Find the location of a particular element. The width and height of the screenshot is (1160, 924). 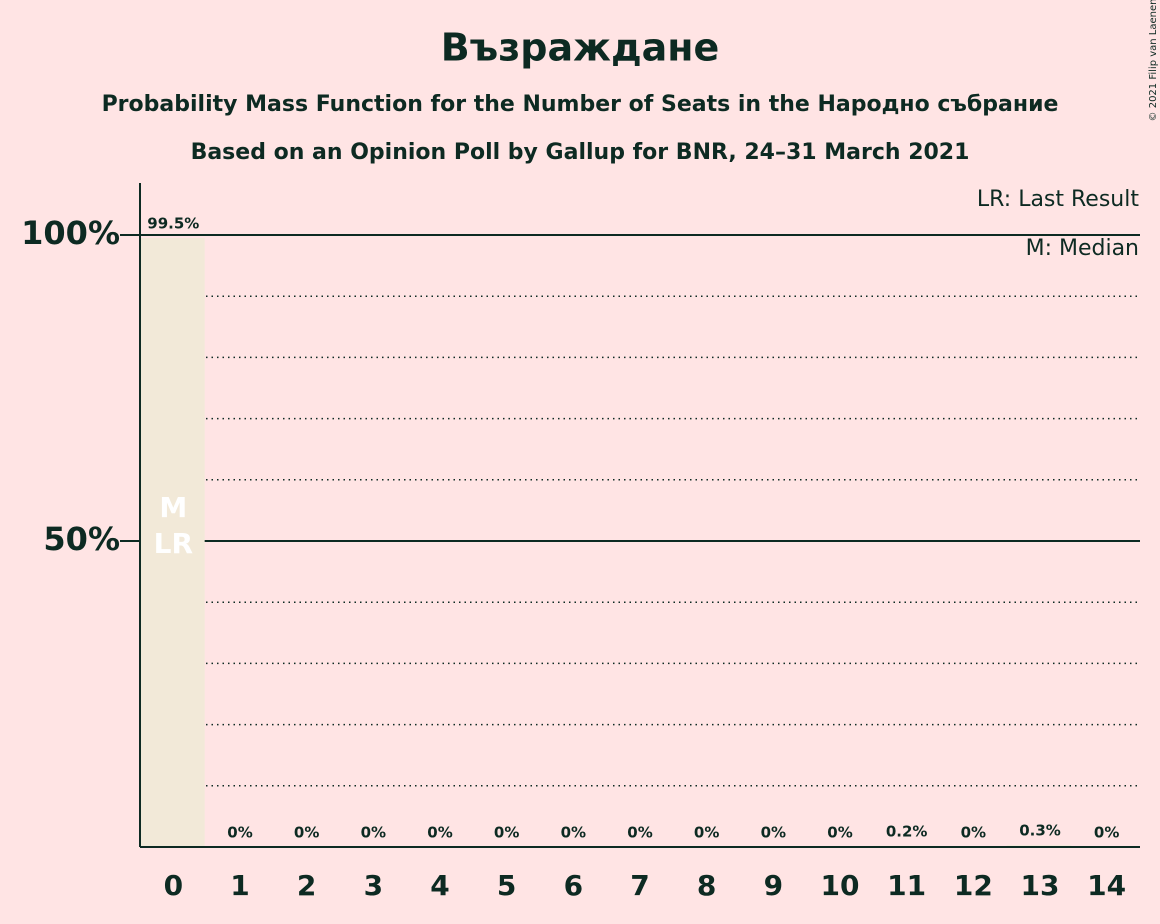

bar is located at coordinates (172, 542).